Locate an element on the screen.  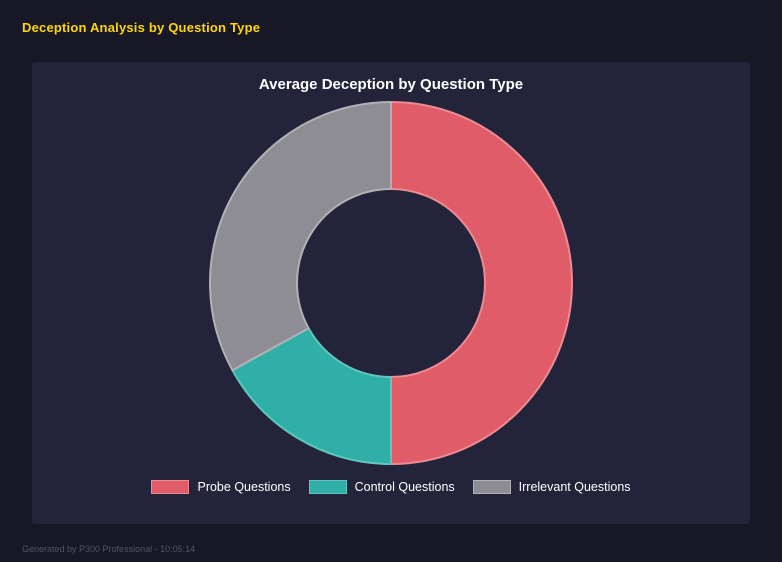
legend-label: Probe Questions is located at coordinates (244, 487).